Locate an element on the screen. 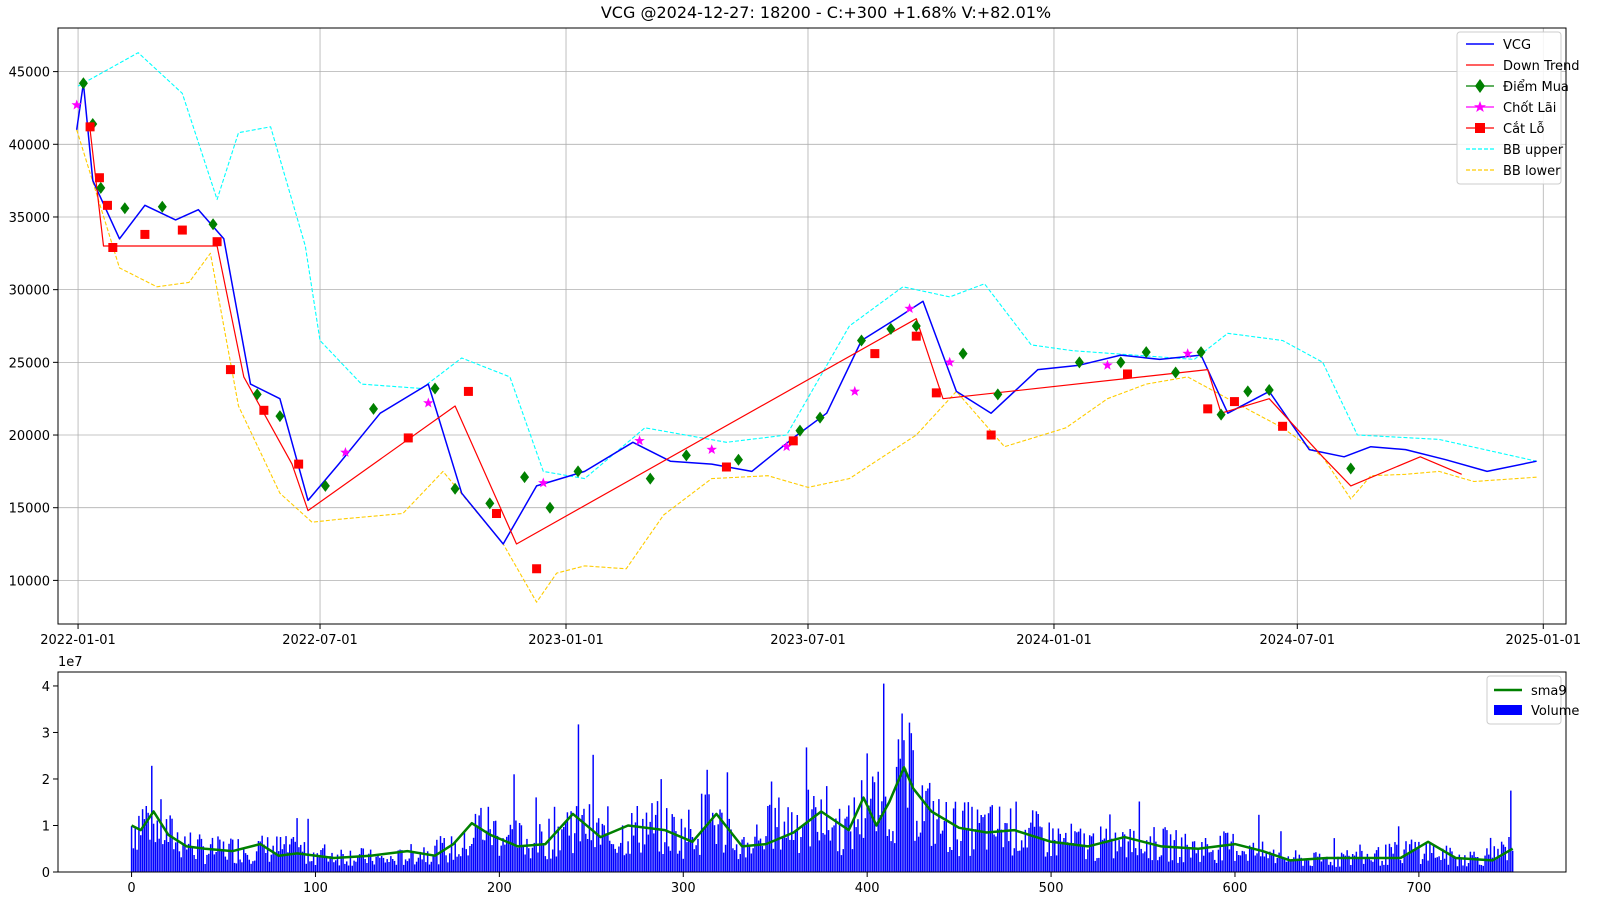 This screenshot has height=900, width=1600. legend-label-vcg: VCG is located at coordinates (1517, 45).